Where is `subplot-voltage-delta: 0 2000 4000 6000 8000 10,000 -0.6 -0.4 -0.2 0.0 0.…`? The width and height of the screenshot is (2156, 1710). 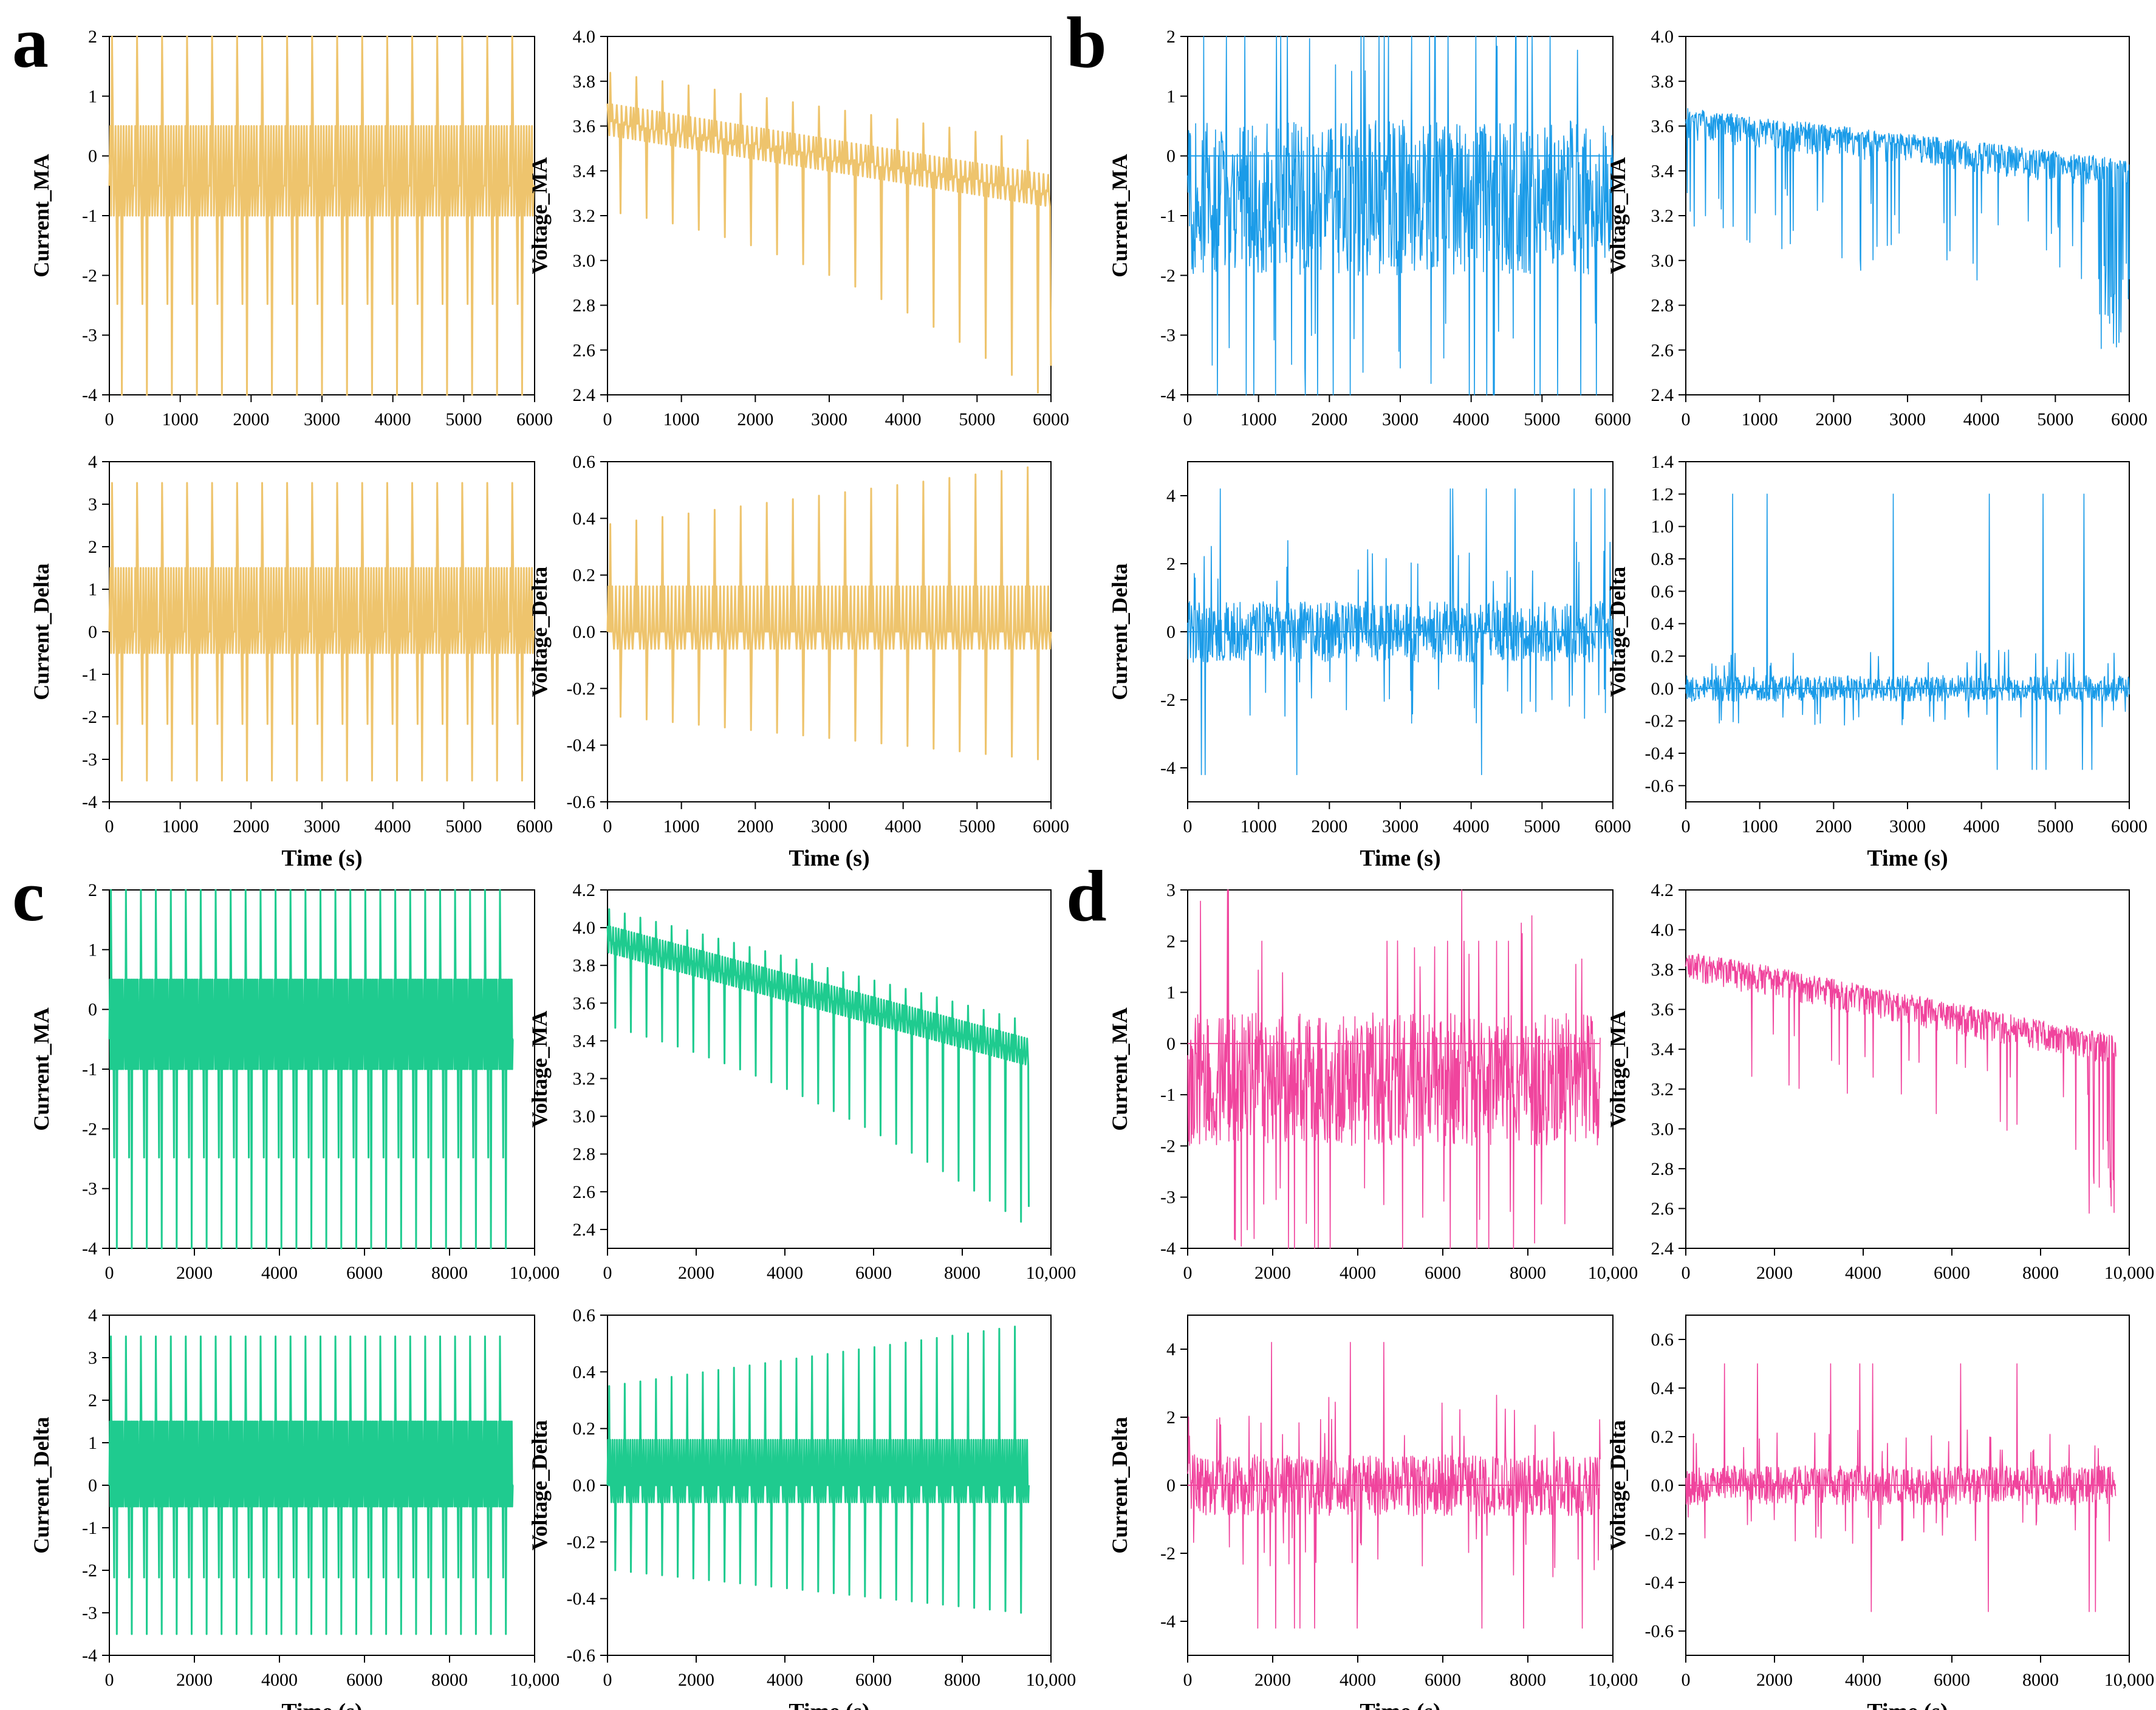 subplot-voltage-delta: 0 2000 4000 6000 8000 10,000 -0.6 -0.4 -0.2 0.0 0.… is located at coordinates (801, 1507).